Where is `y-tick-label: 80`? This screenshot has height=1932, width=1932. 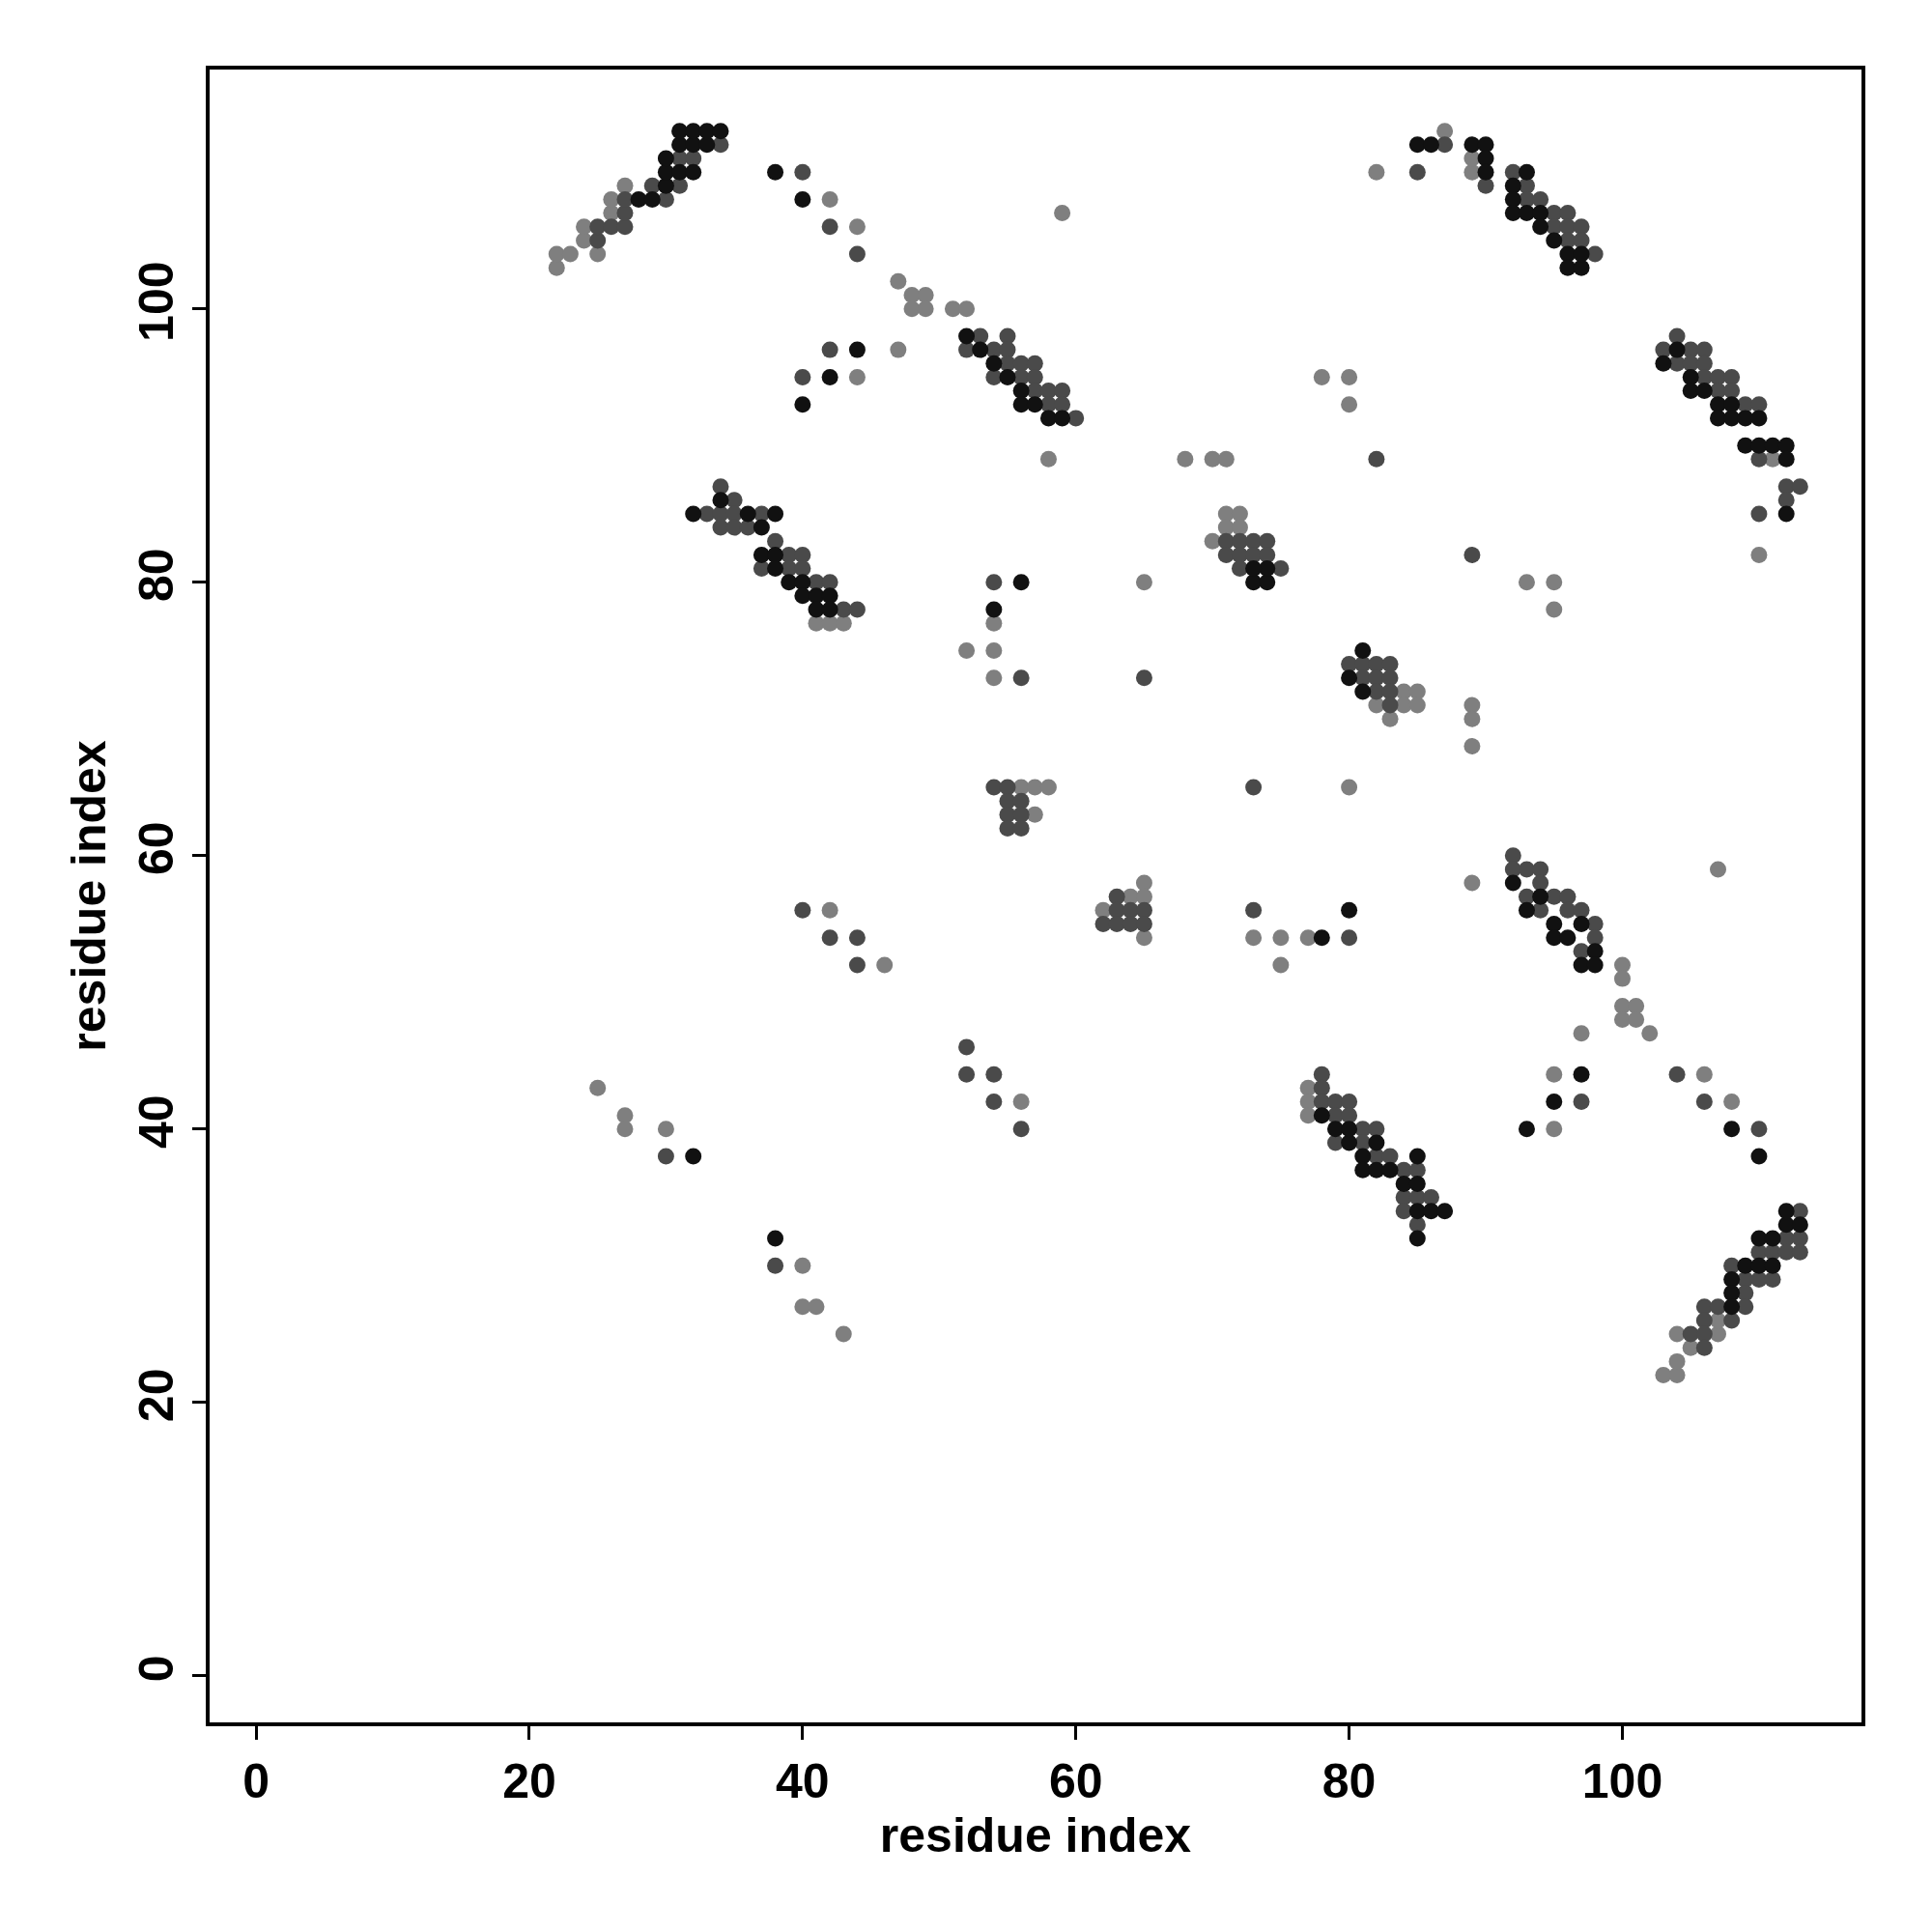 y-tick-label: 80 is located at coordinates (156, 575).